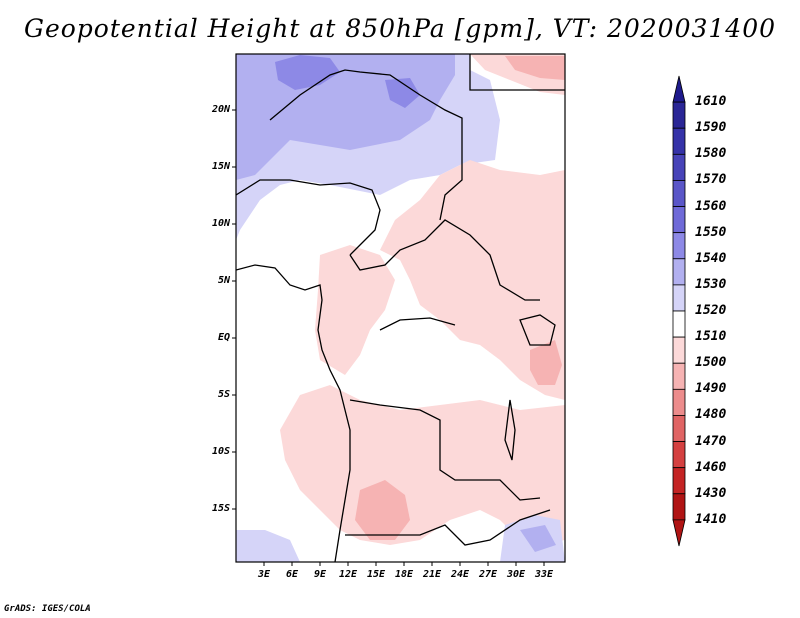 This screenshot has height=618, width=800. I want to click on field-1490-region-ne, so click(535, 68).